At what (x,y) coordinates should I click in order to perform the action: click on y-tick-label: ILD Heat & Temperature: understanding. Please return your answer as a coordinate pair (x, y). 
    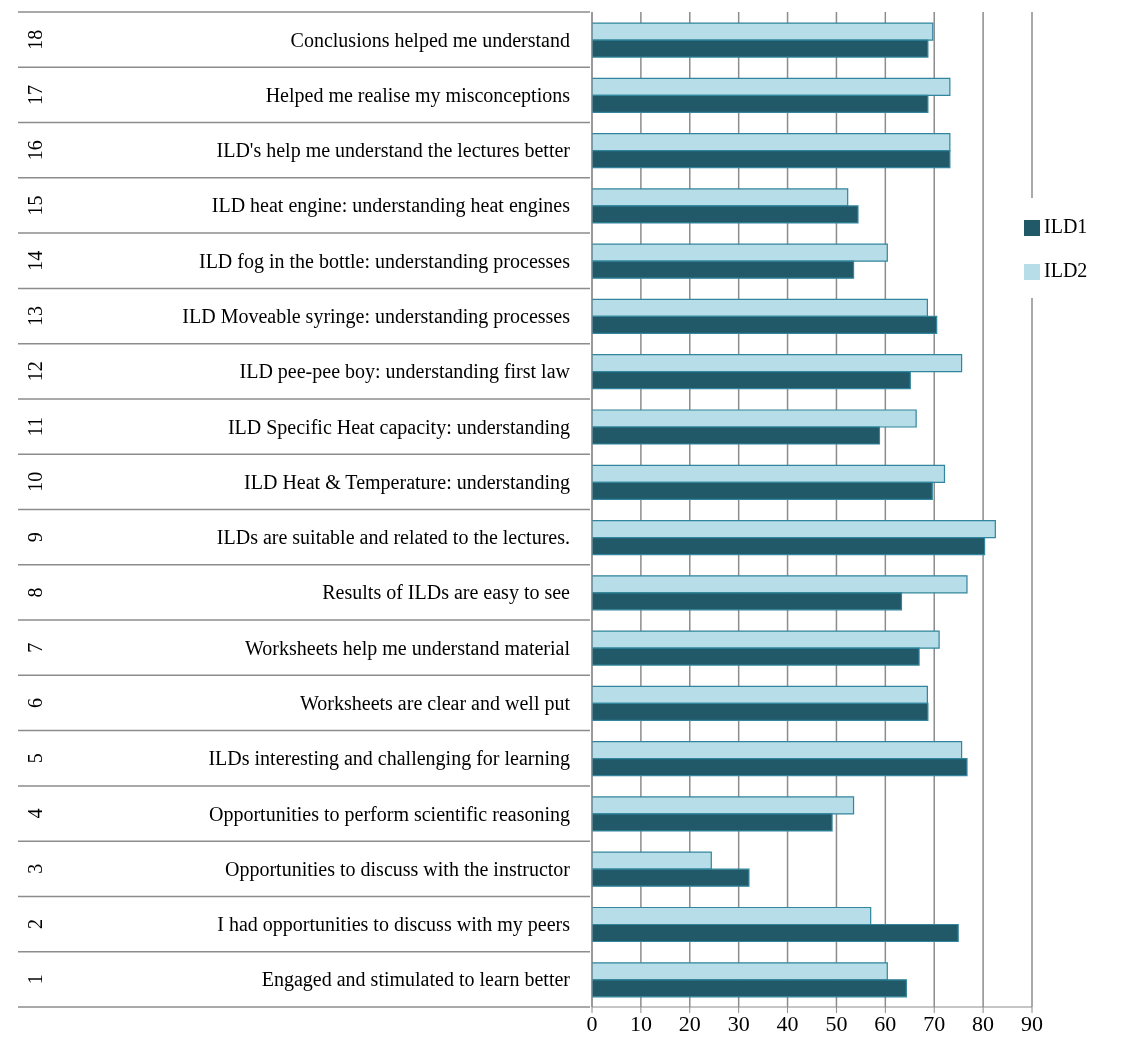
    Looking at the image, I should click on (407, 482).